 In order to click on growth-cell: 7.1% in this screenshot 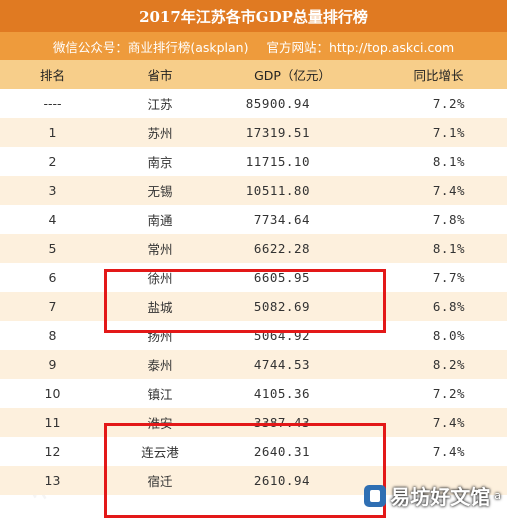, I will do `click(438, 132)`.